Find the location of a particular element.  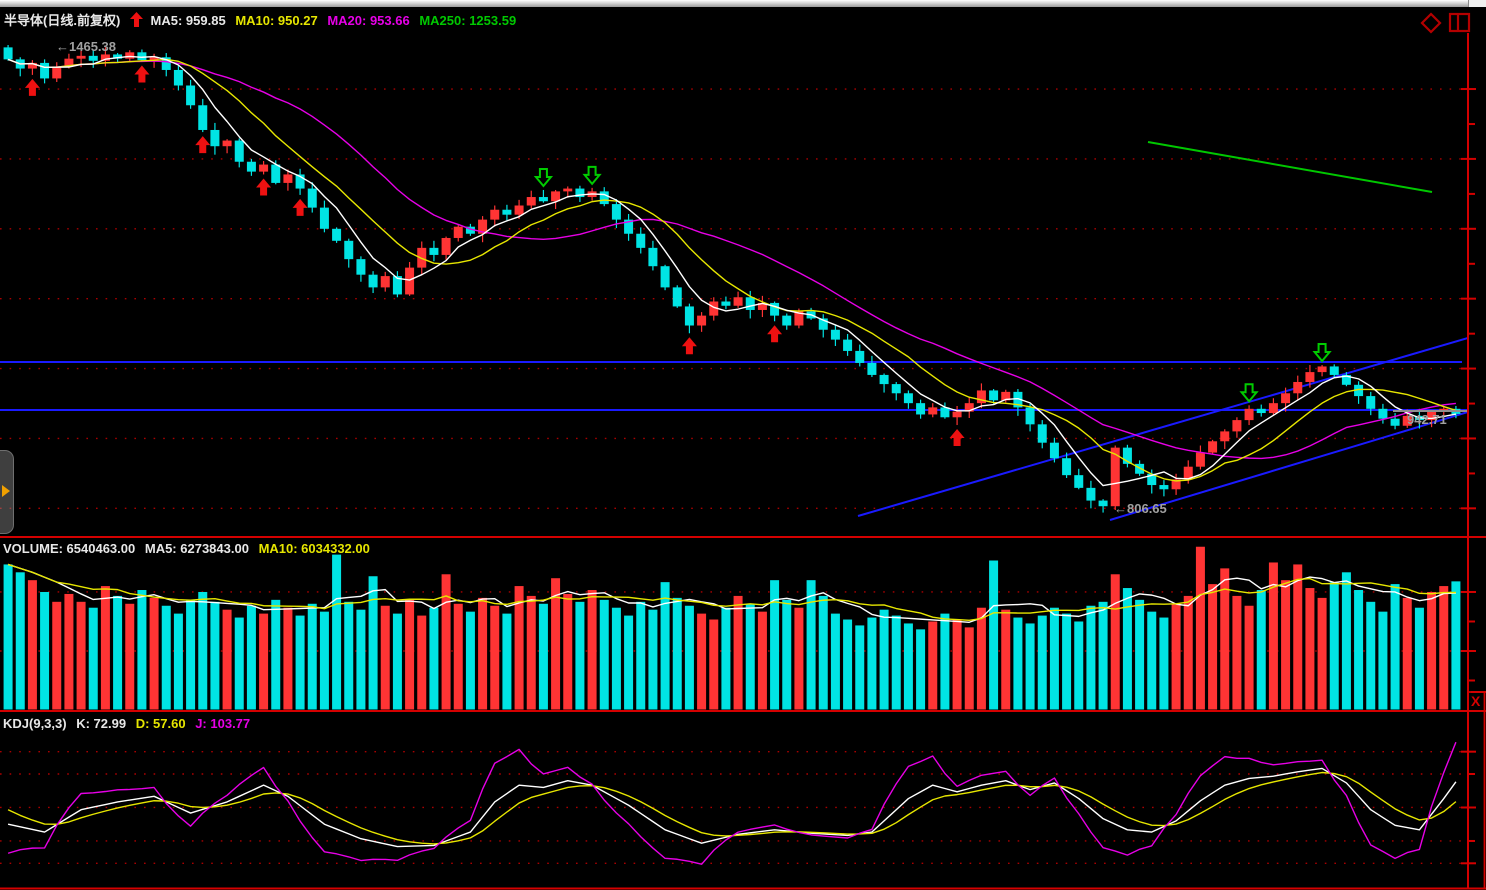

price-high-label: ←1465.38 is located at coordinates (86, 46).